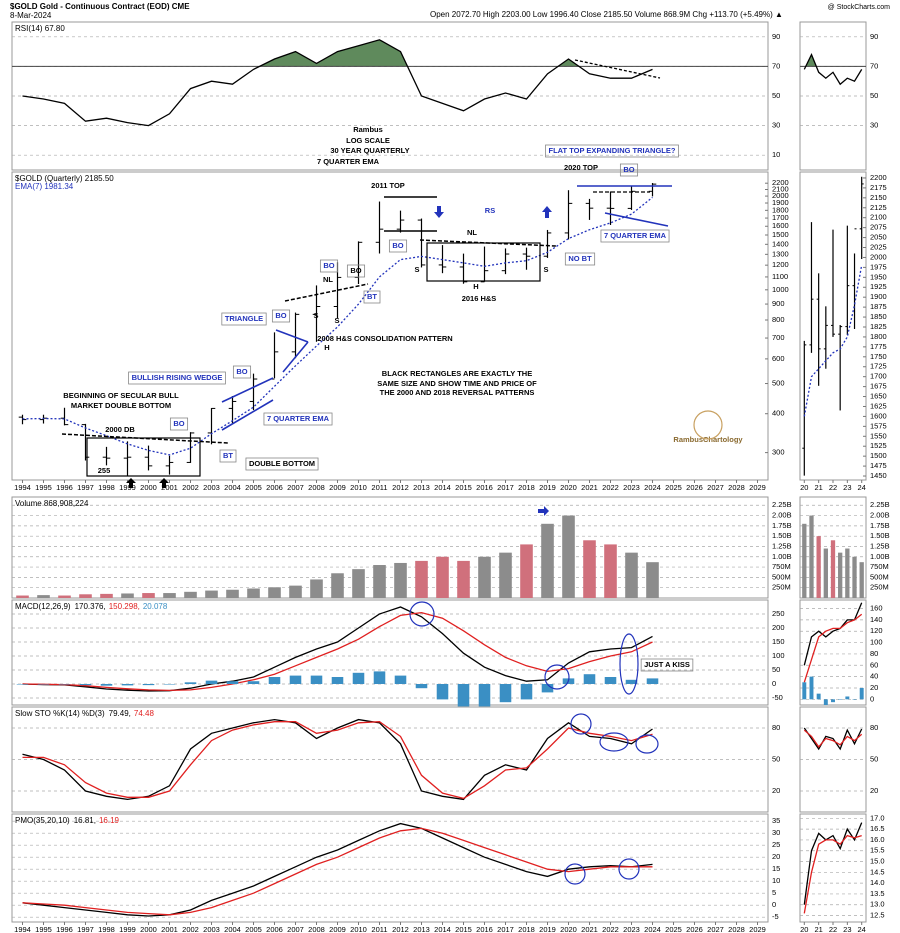 Image resolution: width=900 pixels, height=933 pixels. What do you see at coordinates (878, 266) in the screenshot?
I see `y-tick-label: 1975` at bounding box center [878, 266].